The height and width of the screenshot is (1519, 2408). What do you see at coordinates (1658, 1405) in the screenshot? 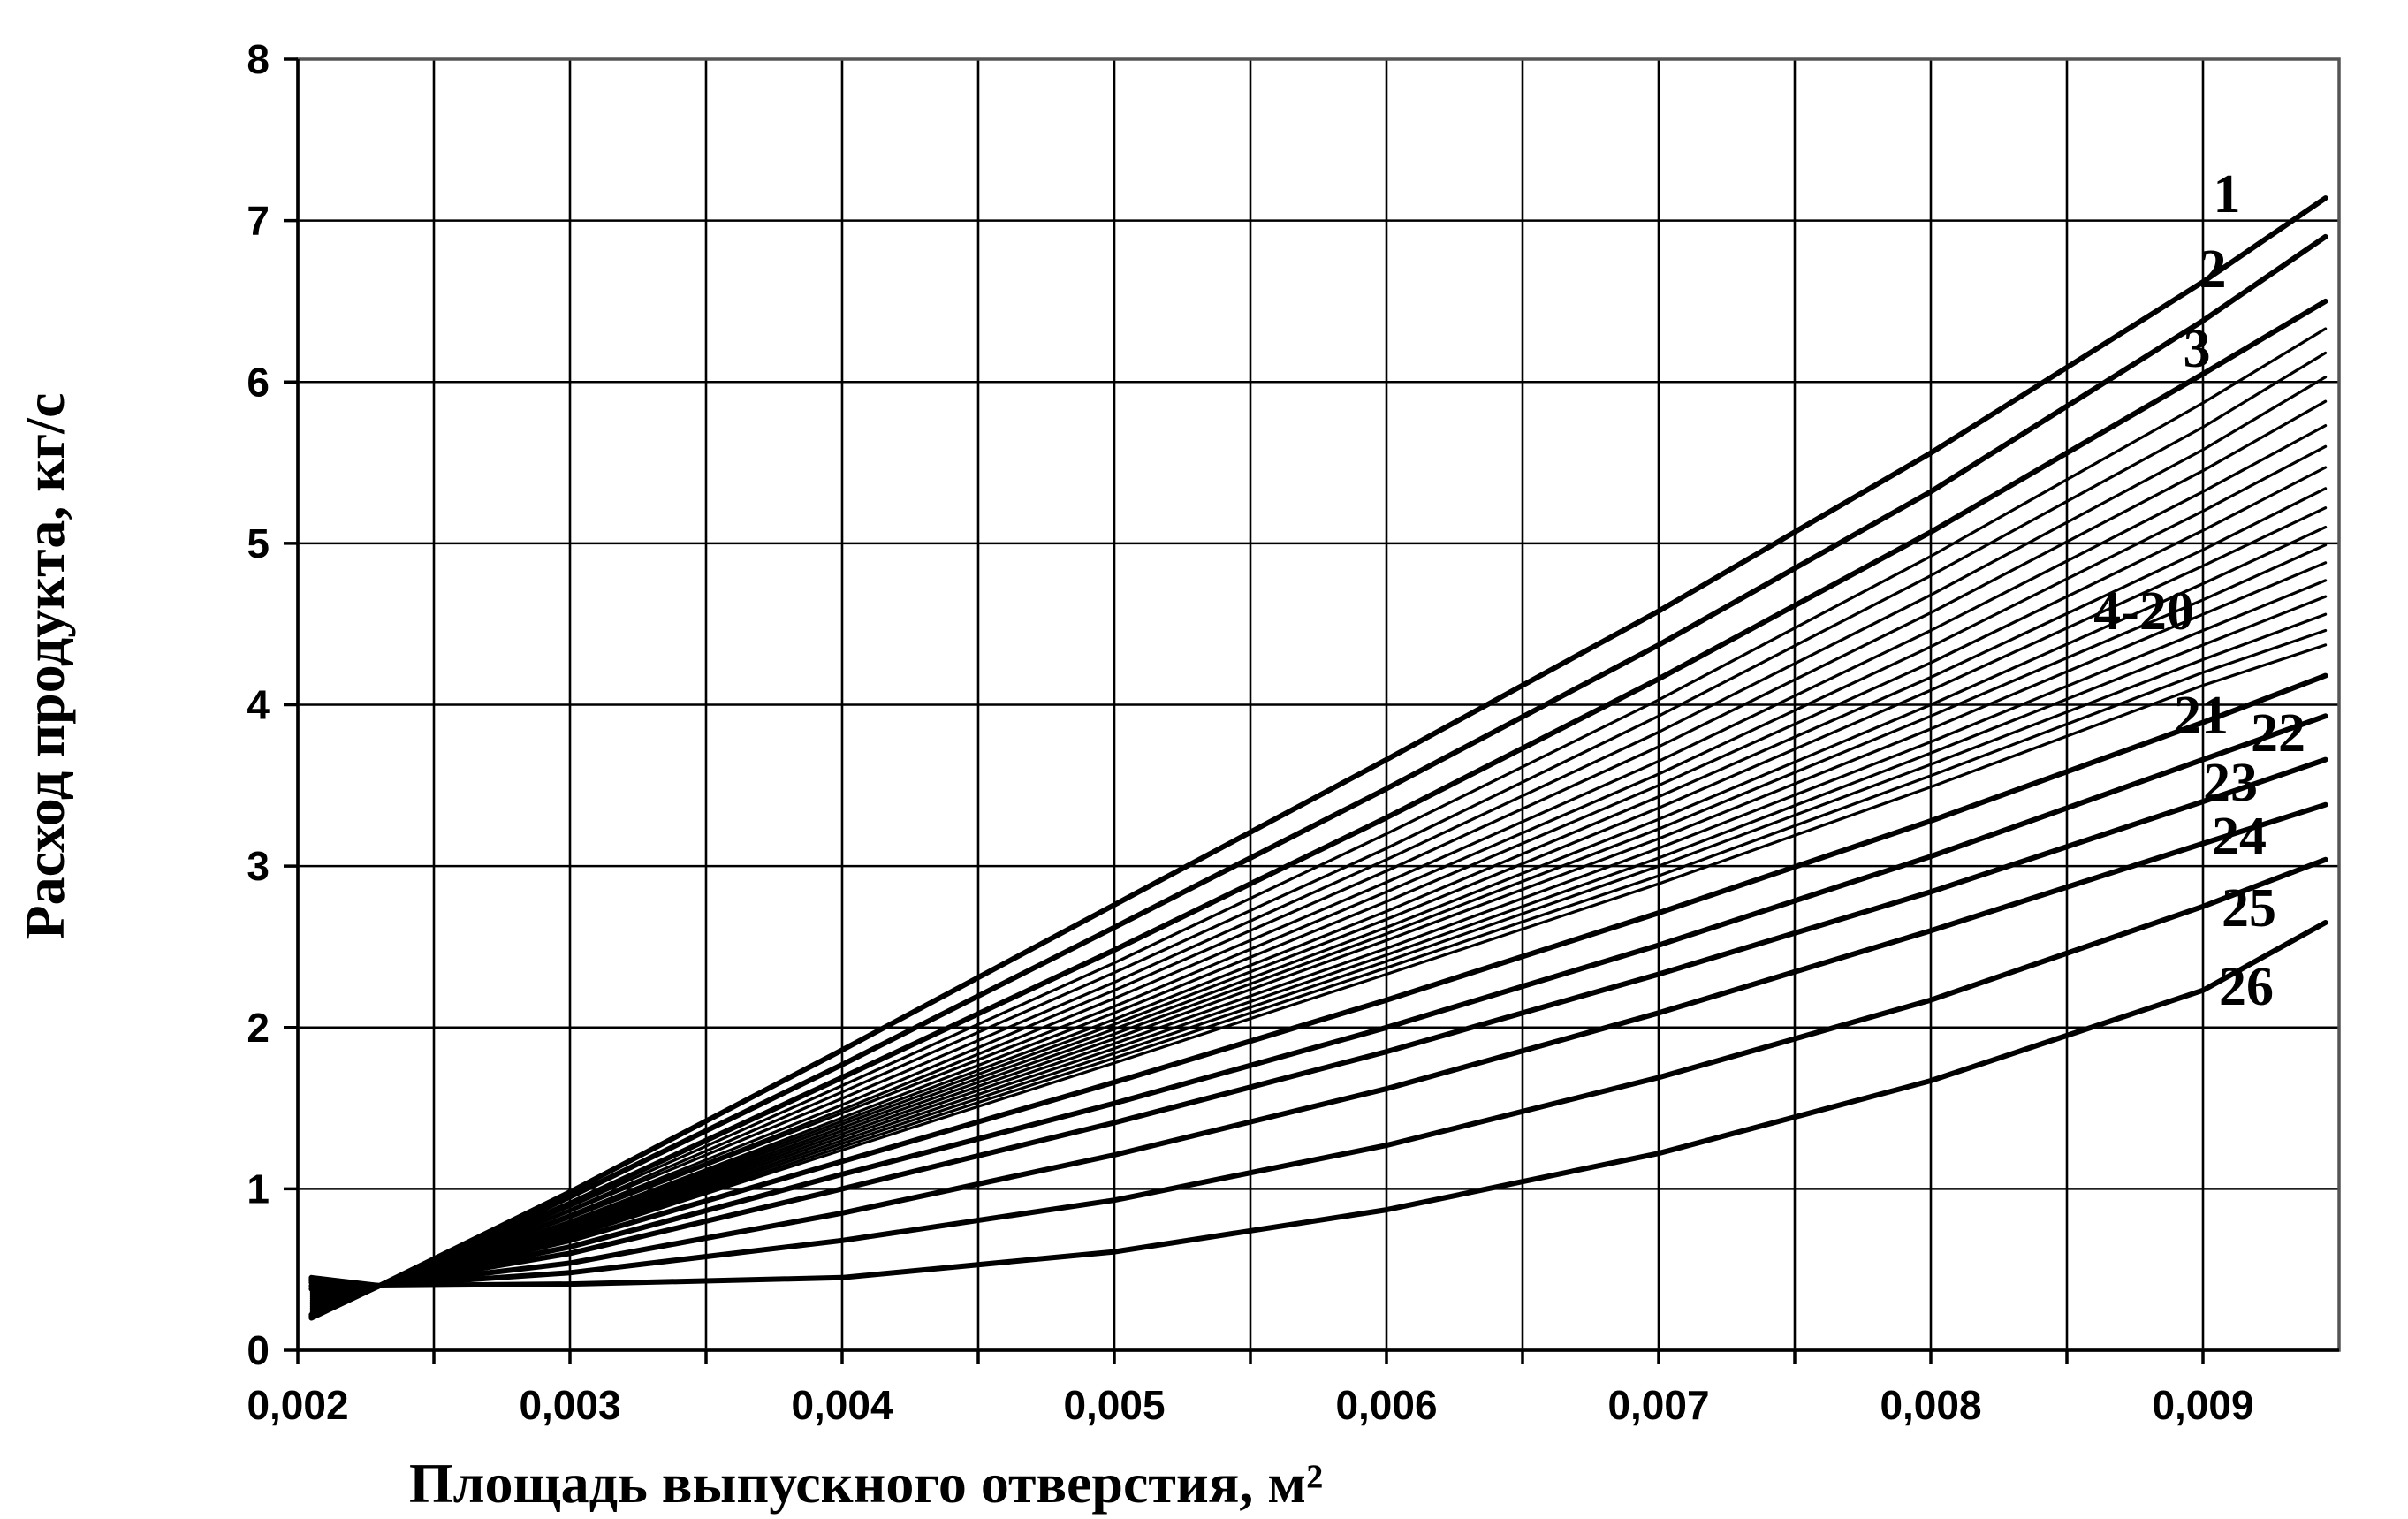
I see `x-tick-label: 0,007` at bounding box center [1658, 1405].